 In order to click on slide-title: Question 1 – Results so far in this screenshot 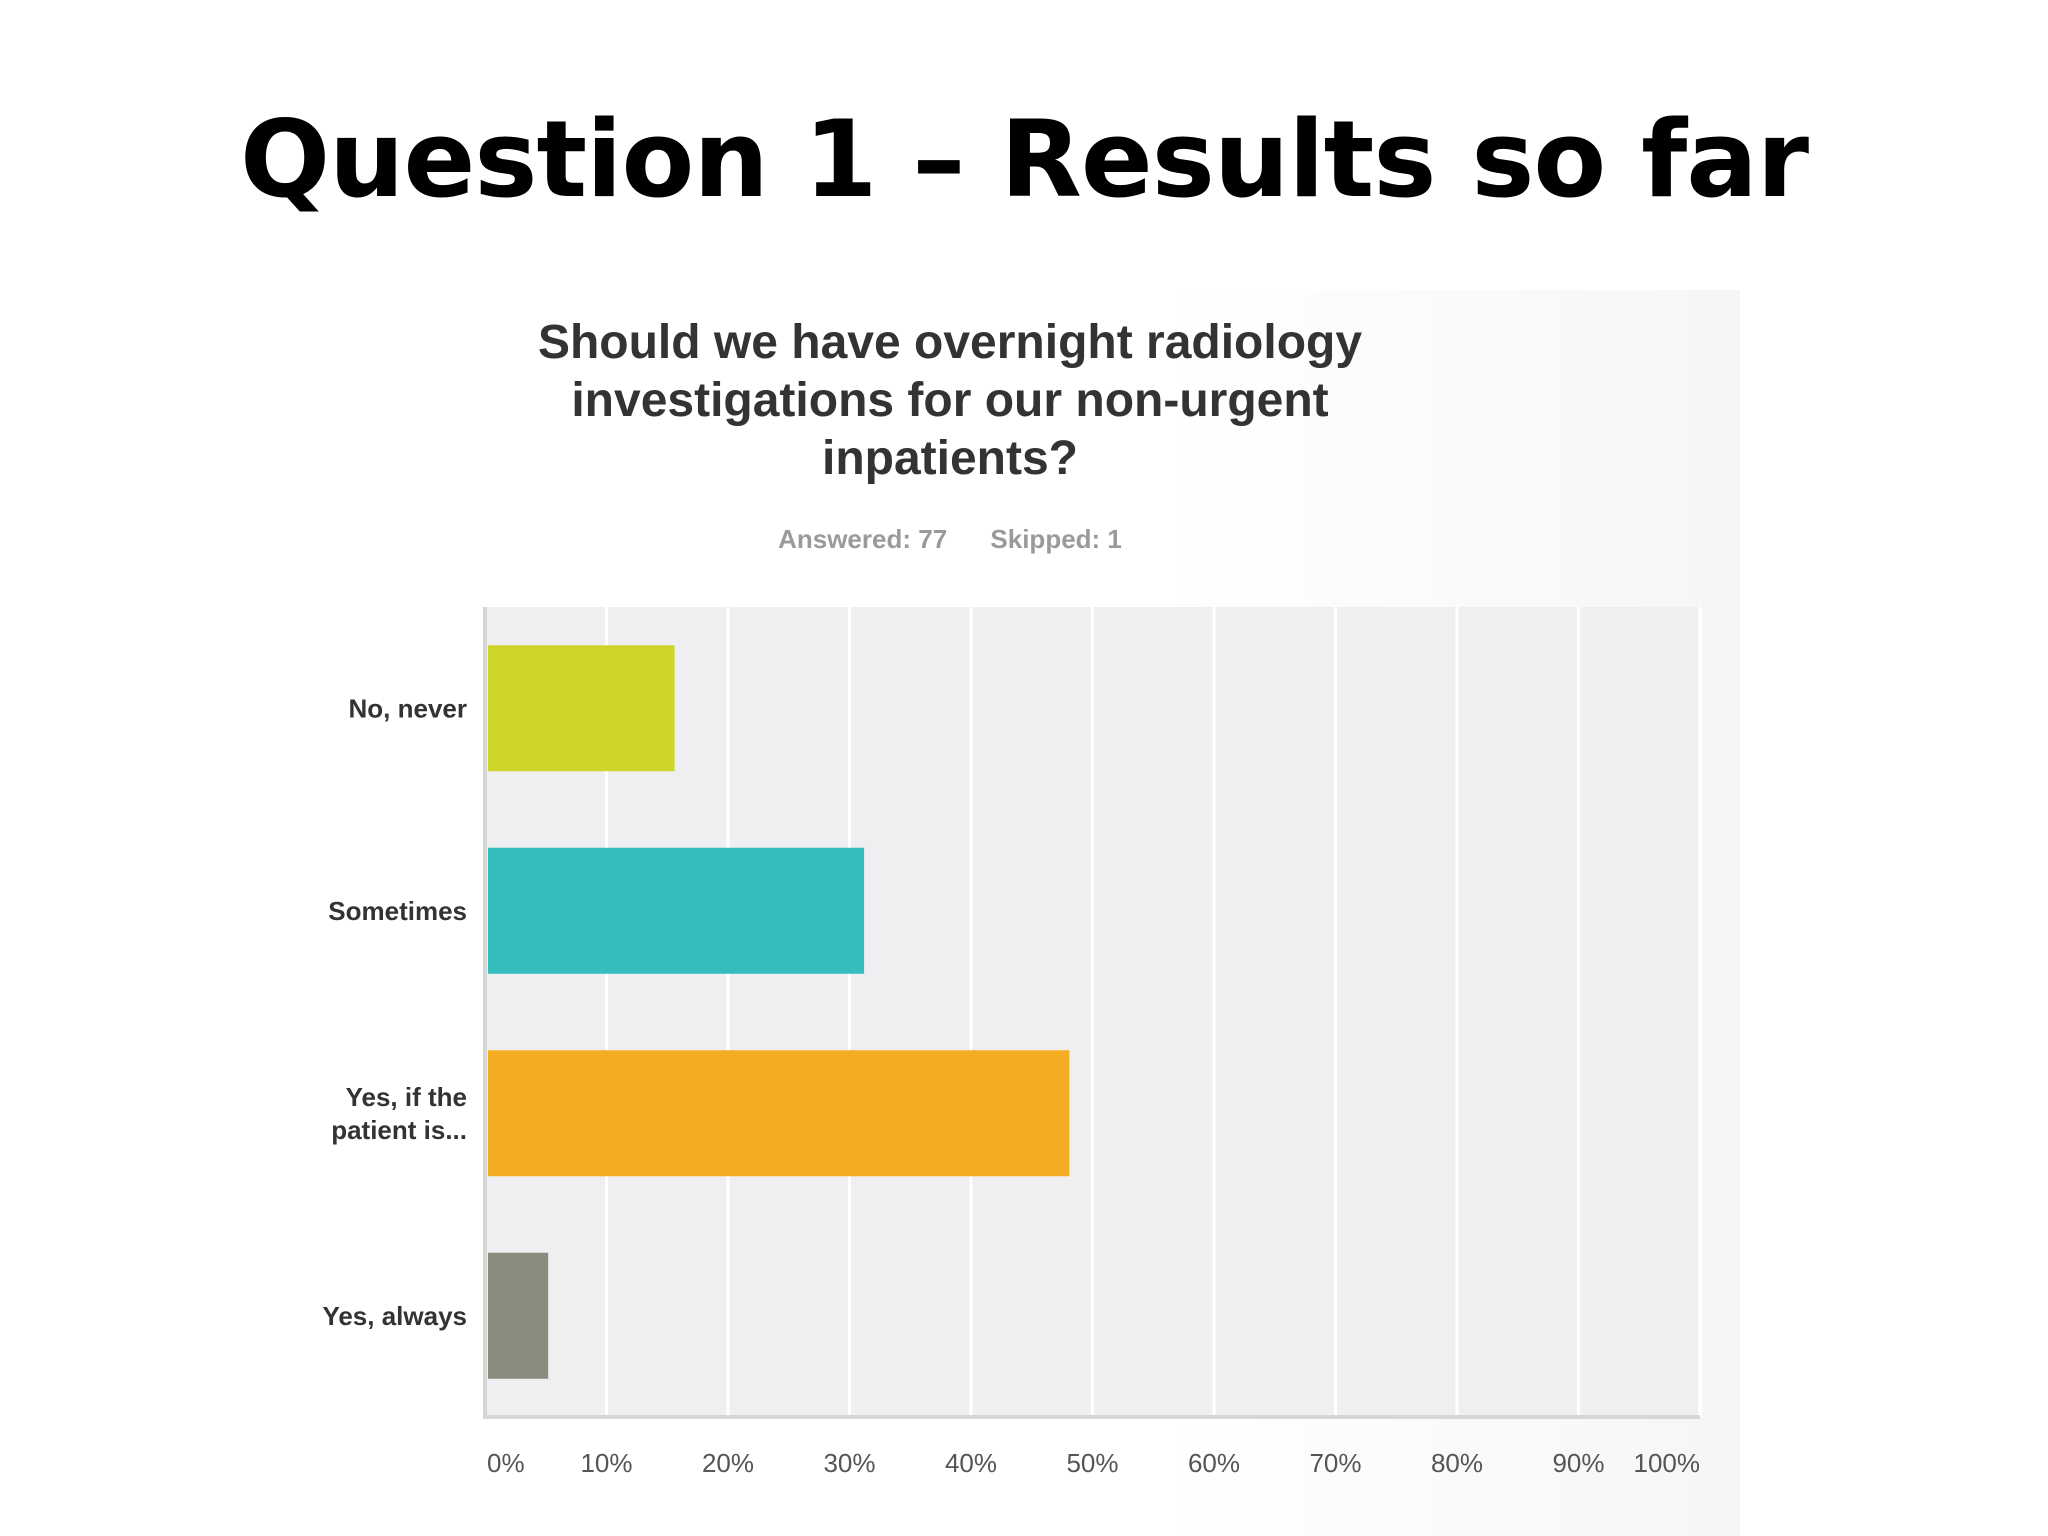, I will do `click(1024, 159)`.